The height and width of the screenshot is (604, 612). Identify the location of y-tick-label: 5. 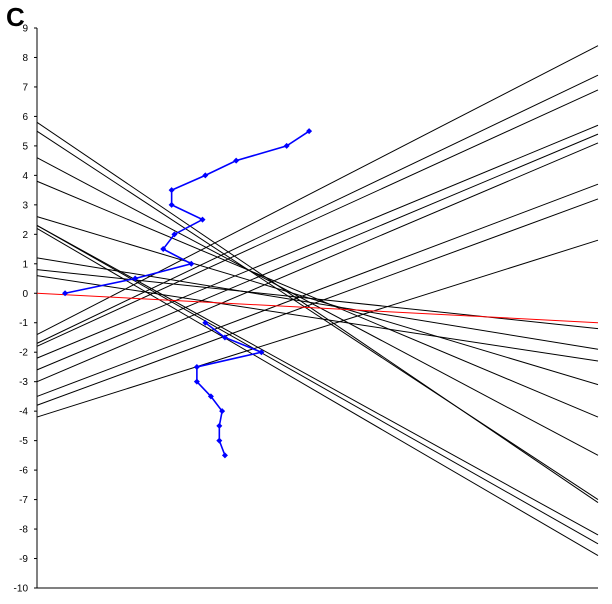
(25, 146).